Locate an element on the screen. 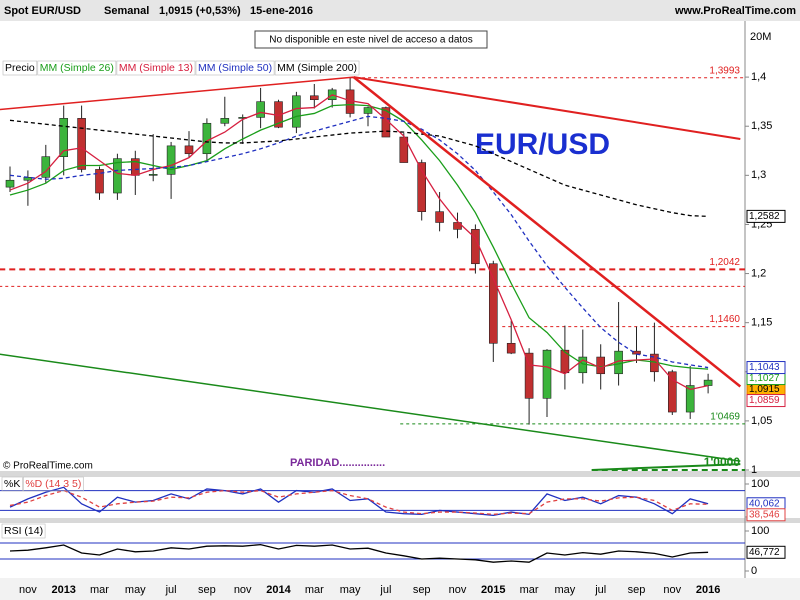  volume-axis-label: 20M is located at coordinates (760, 37).